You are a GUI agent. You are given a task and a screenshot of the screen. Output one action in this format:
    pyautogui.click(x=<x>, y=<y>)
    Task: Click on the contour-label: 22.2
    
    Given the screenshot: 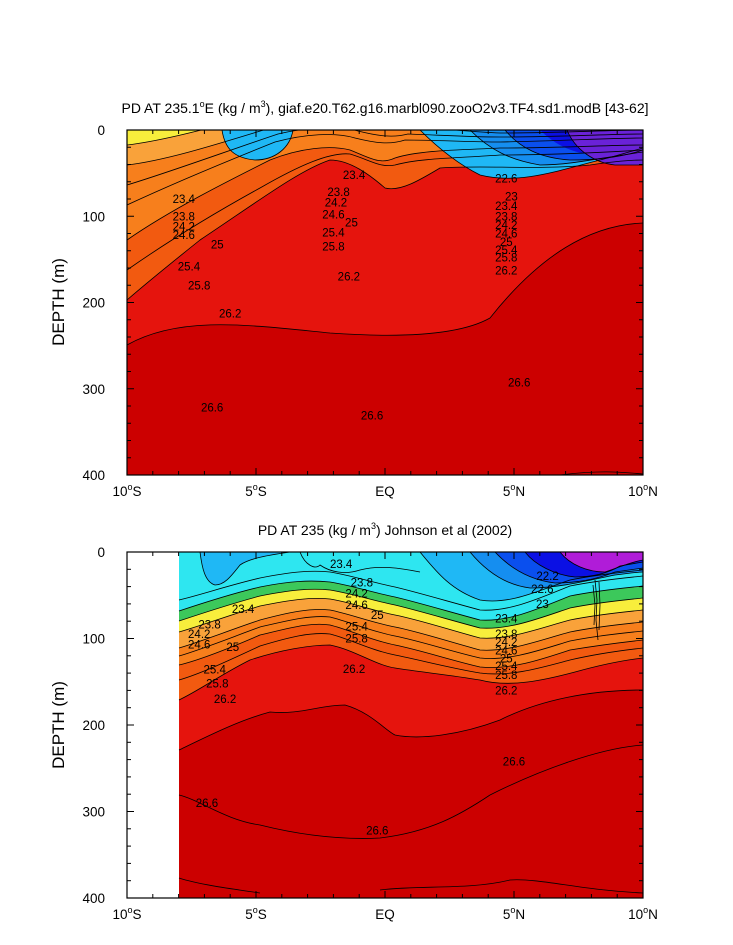 What is the action you would take?
    pyautogui.click(x=547, y=577)
    